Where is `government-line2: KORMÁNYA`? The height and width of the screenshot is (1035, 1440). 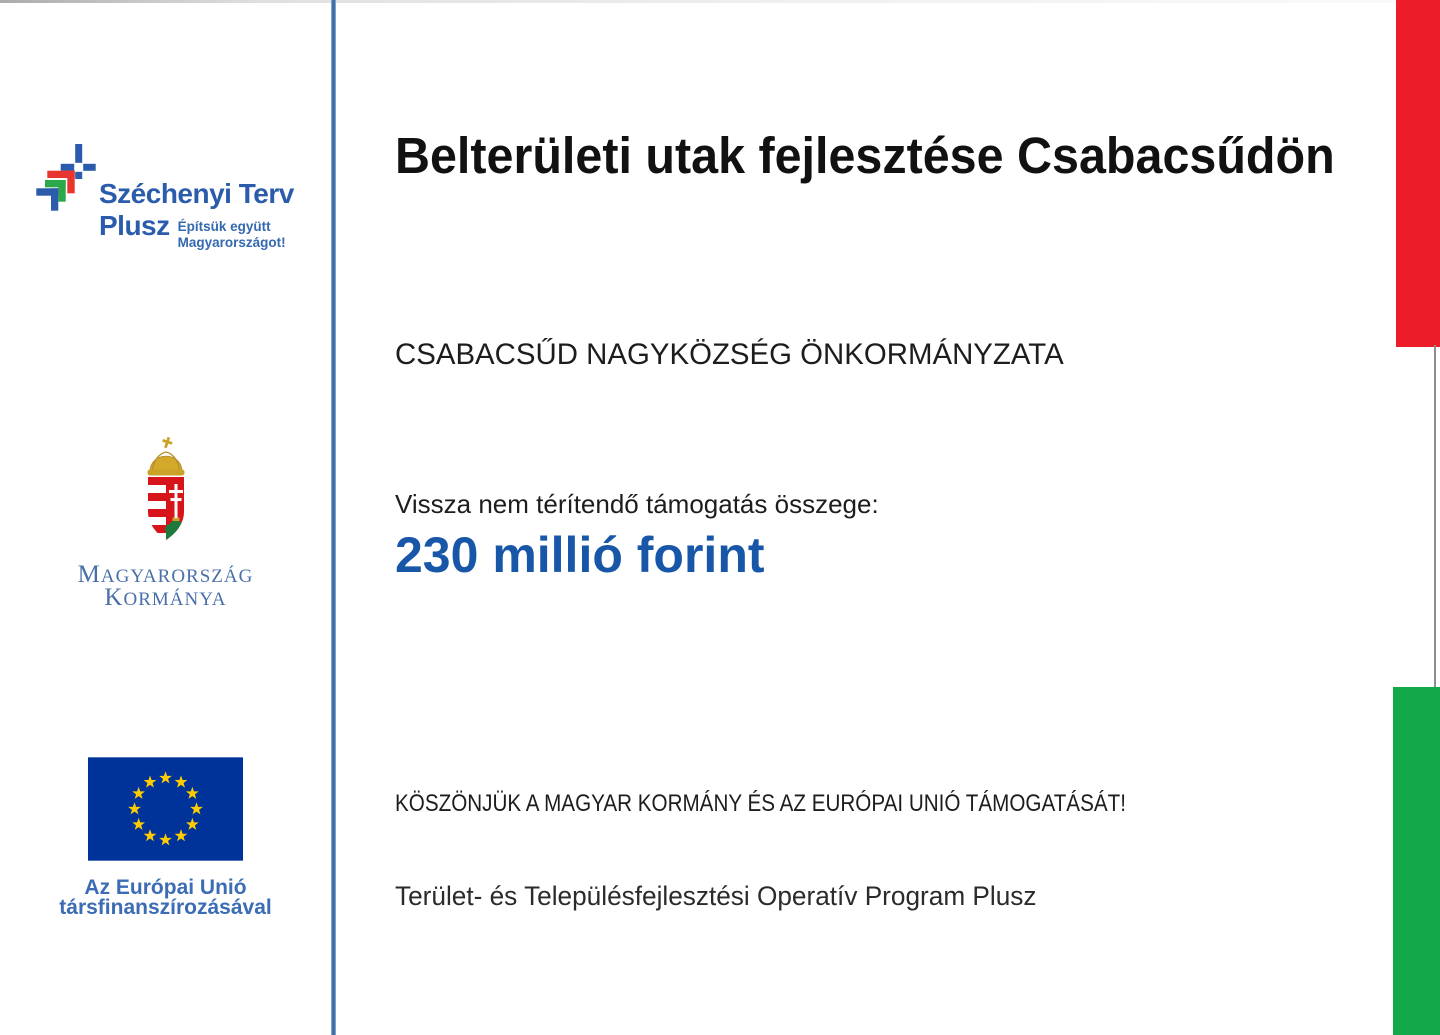 government-line2: KORMÁNYA is located at coordinates (165, 597).